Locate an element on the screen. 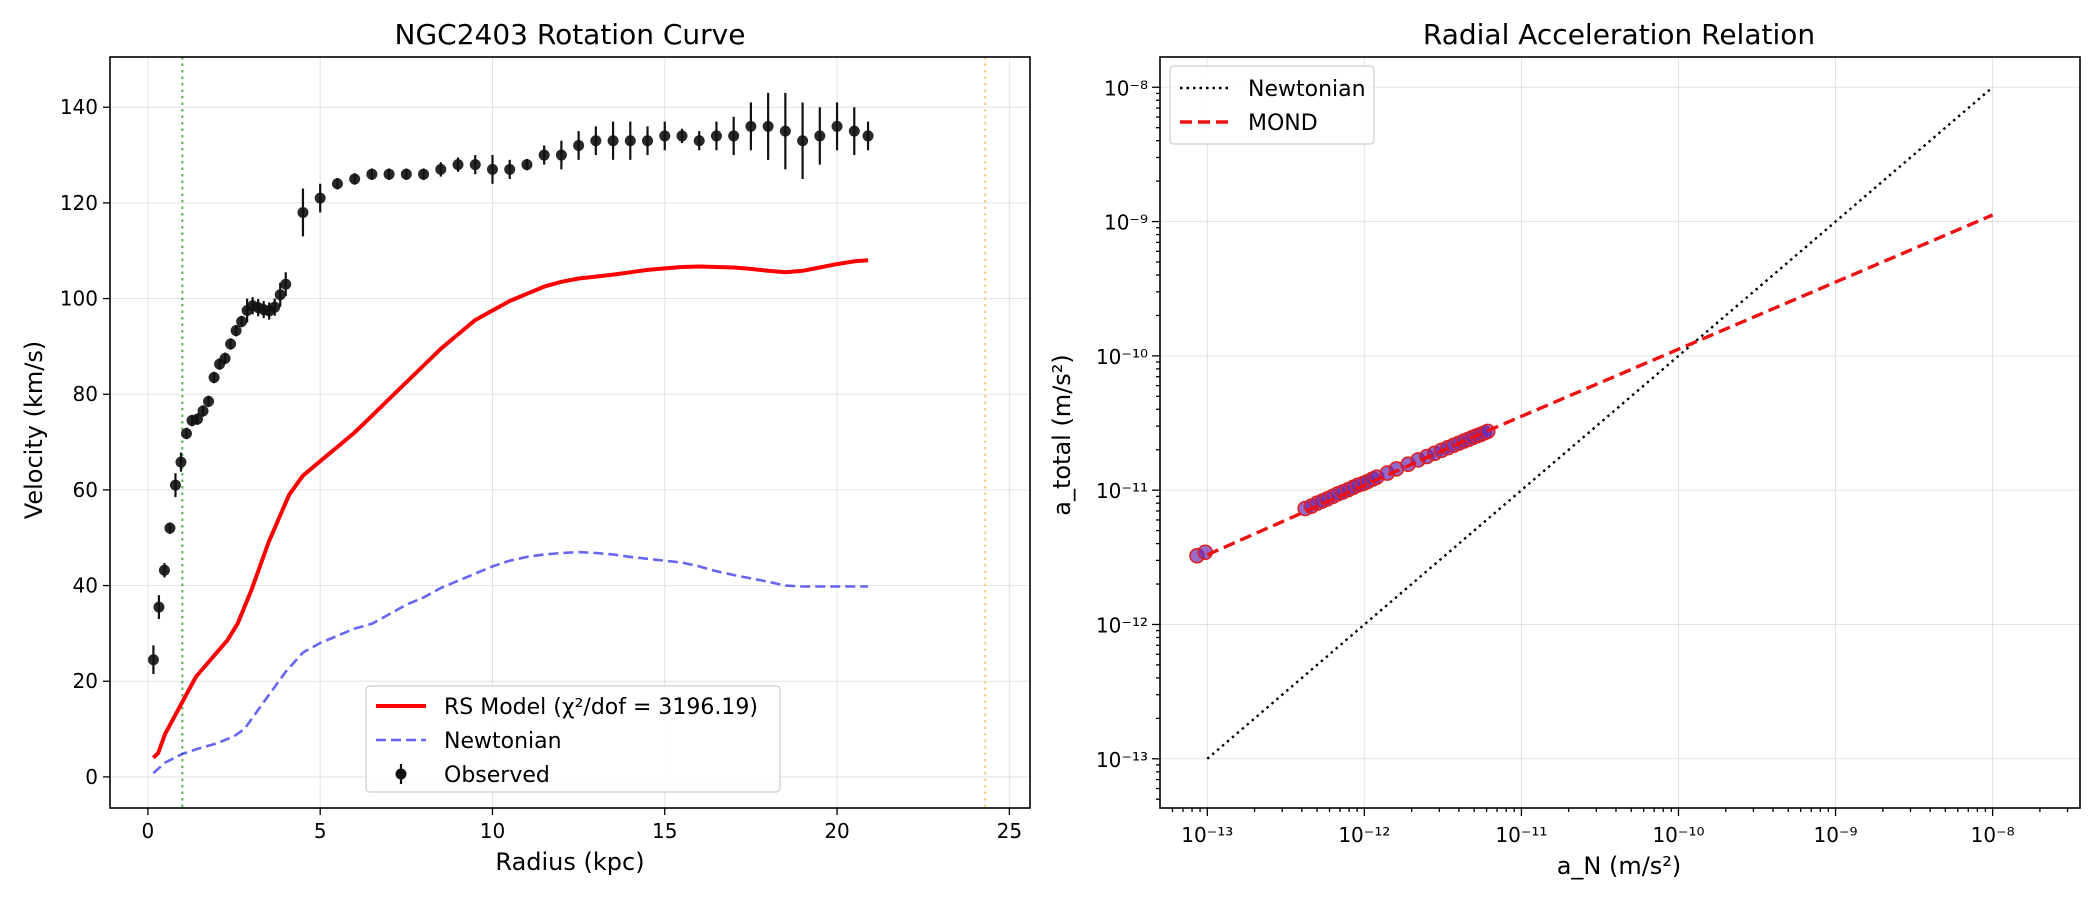 This screenshot has height=900, width=2100. legend-label: RS Model (χ²/dof = 3196.19) is located at coordinates (601, 707).